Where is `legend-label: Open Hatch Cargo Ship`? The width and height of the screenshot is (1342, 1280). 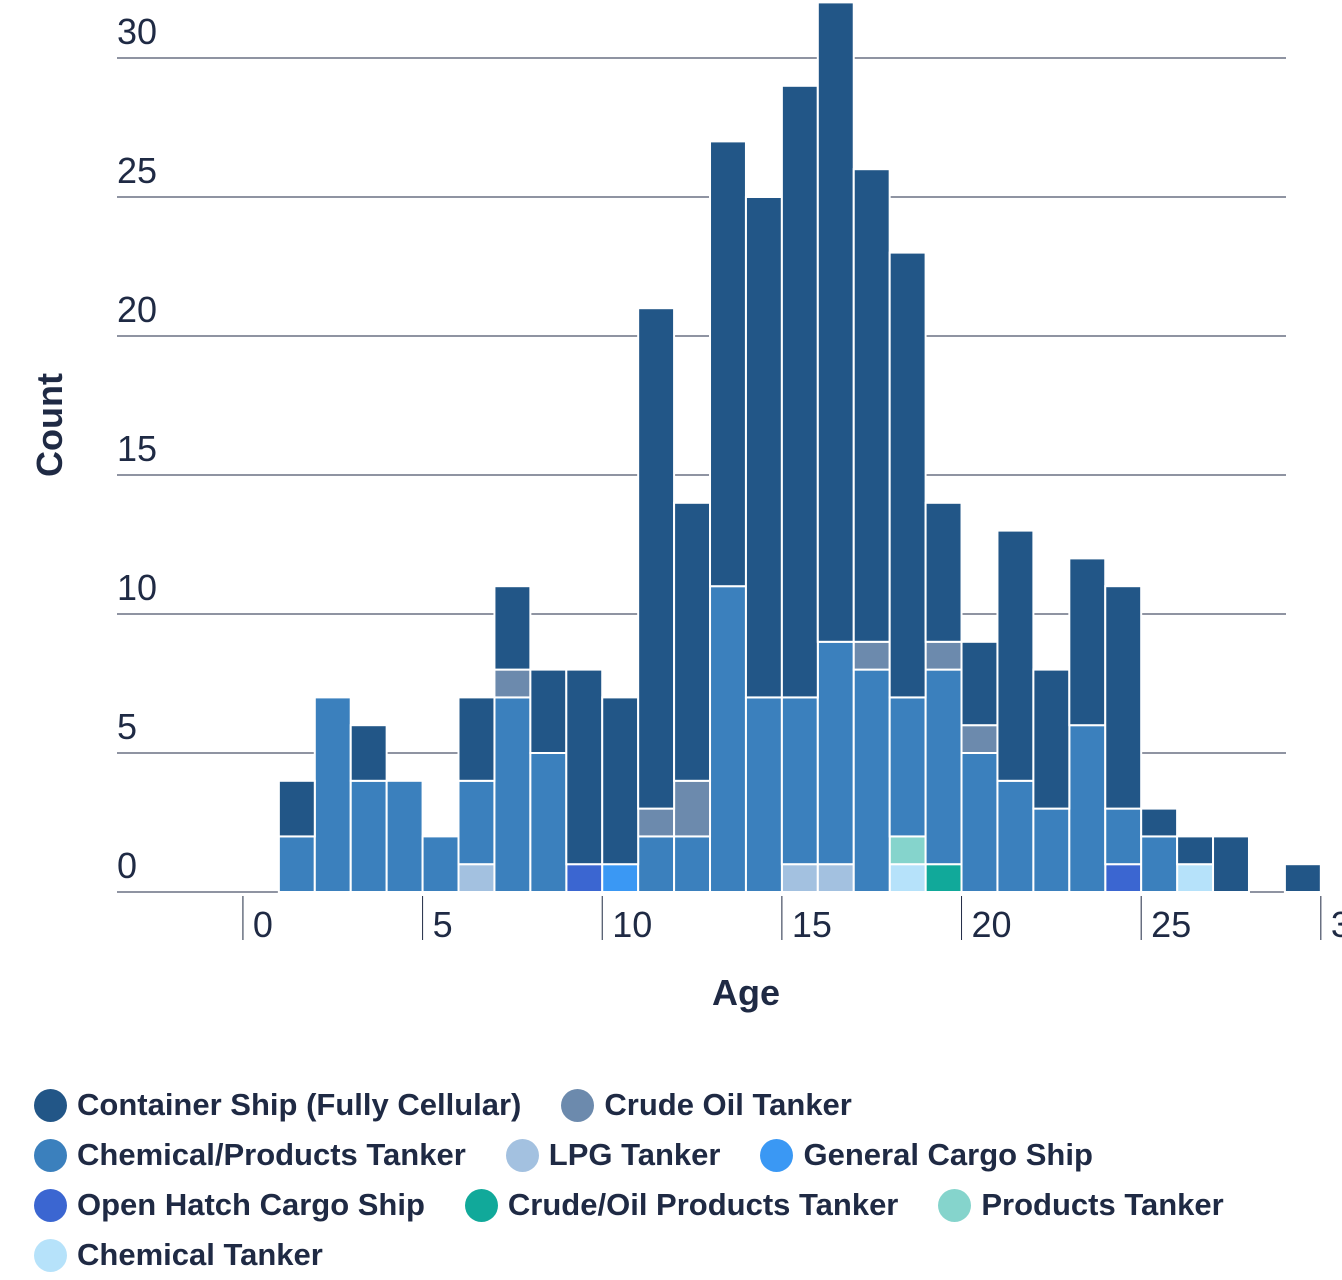
legend-label: Open Hatch Cargo Ship is located at coordinates (251, 1204).